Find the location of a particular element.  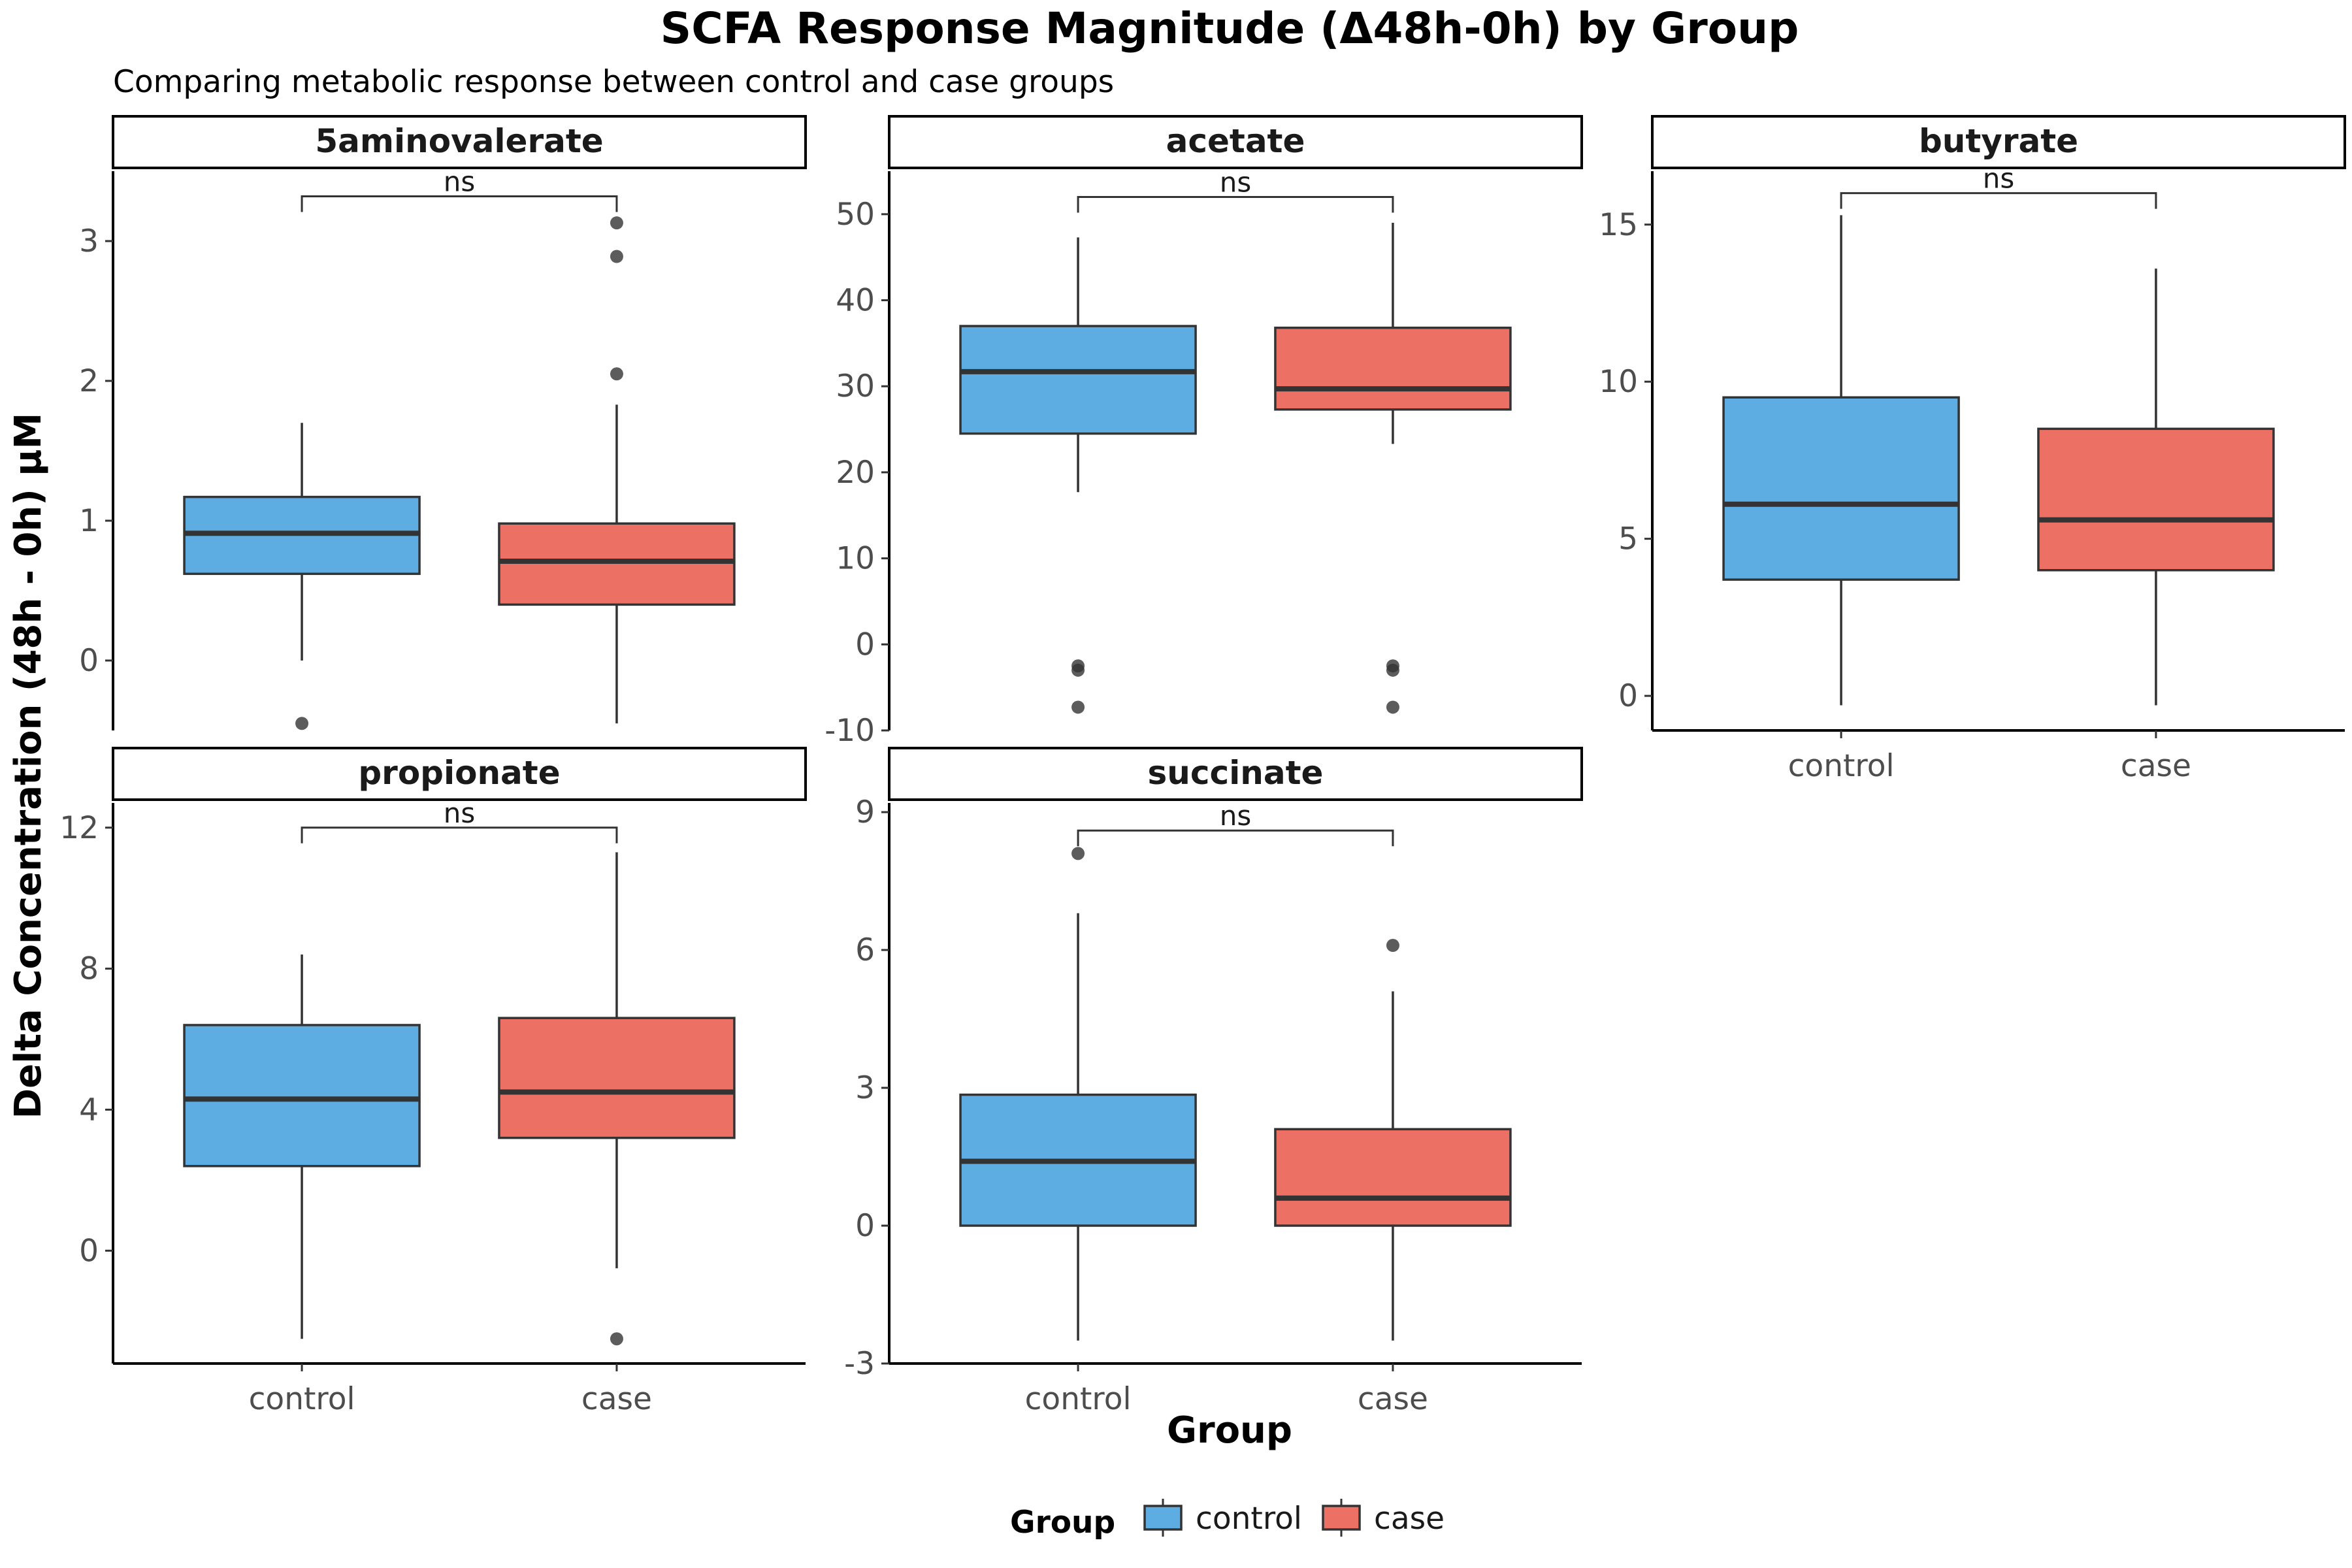

y-tick-label: 30 is located at coordinates (855, 386).